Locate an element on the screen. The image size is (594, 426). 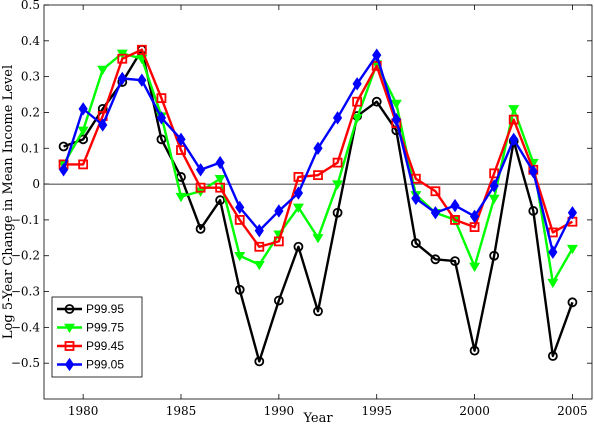
y-tick-label: 0.5 is located at coordinates (30, 6).